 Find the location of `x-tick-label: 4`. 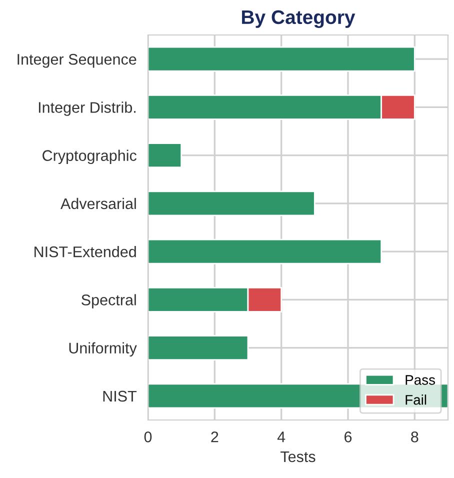

x-tick-label: 4 is located at coordinates (281, 437).